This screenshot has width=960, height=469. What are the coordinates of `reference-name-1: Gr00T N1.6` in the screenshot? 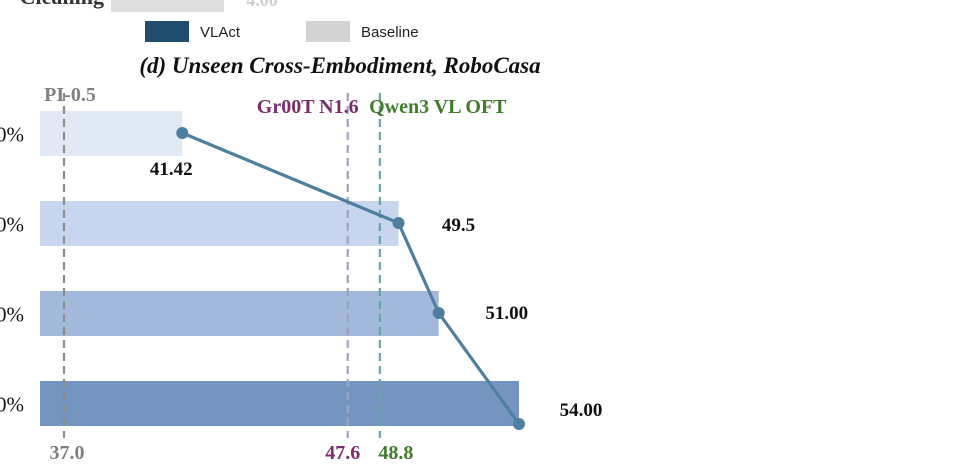 It's located at (308, 107).